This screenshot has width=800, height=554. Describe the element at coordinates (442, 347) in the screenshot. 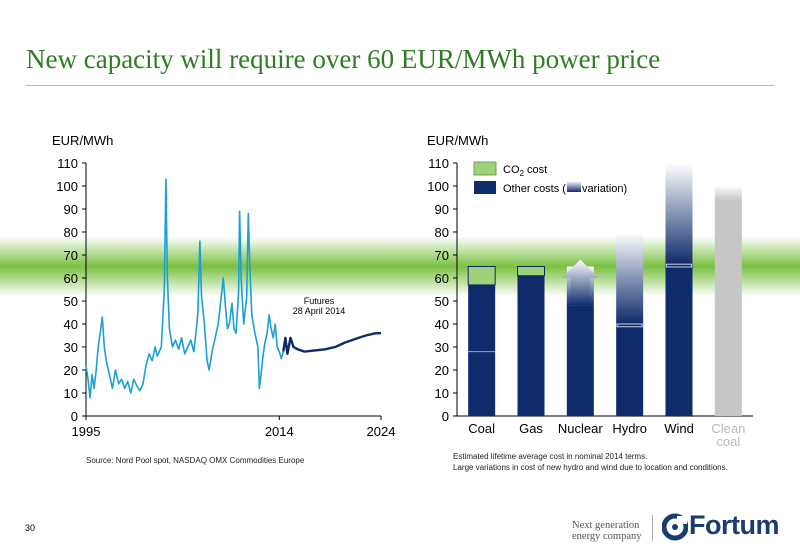

I see `right-y-tick-label: 30` at that location.